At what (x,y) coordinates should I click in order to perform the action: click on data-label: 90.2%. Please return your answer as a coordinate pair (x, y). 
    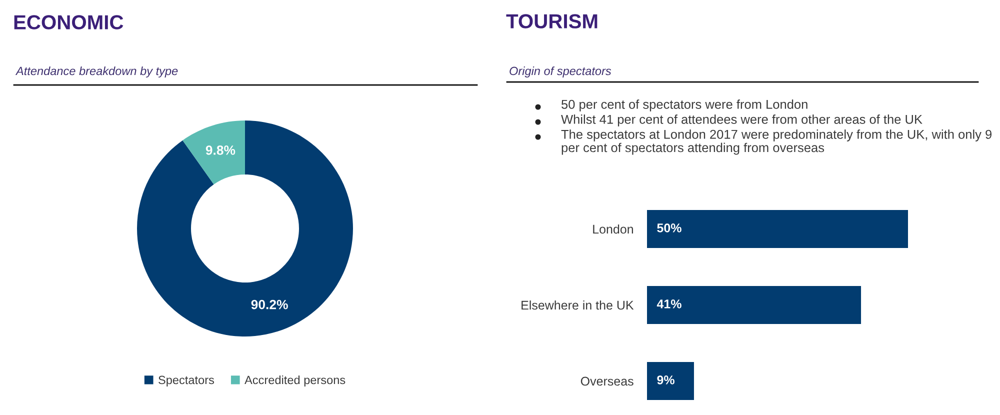
    Looking at the image, I should click on (269, 305).